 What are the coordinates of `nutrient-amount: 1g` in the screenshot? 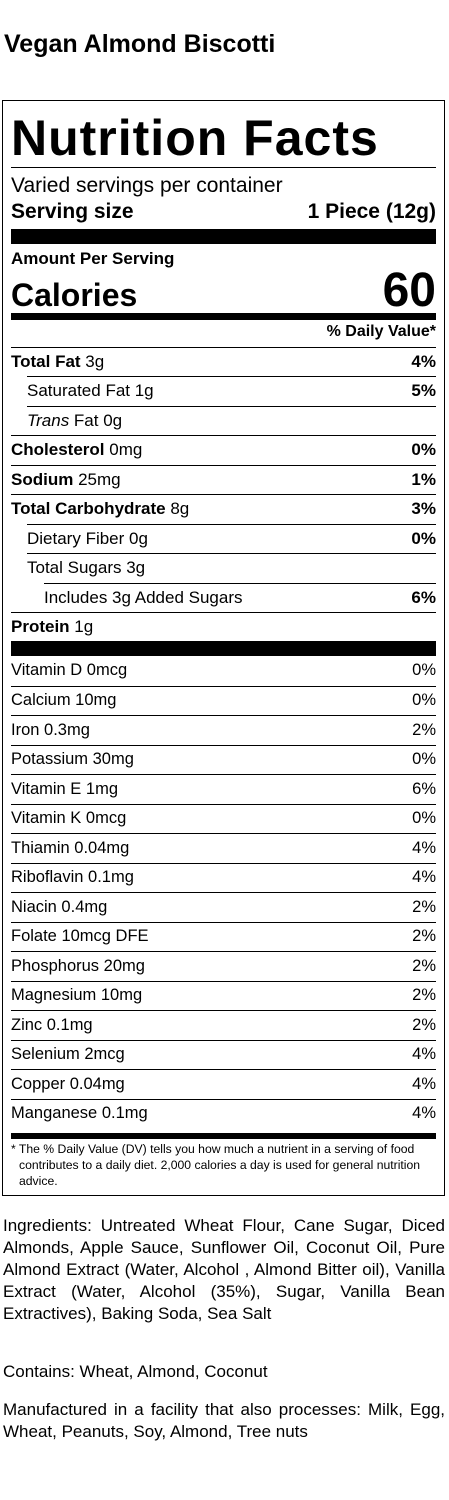 It's located at (81, 626).